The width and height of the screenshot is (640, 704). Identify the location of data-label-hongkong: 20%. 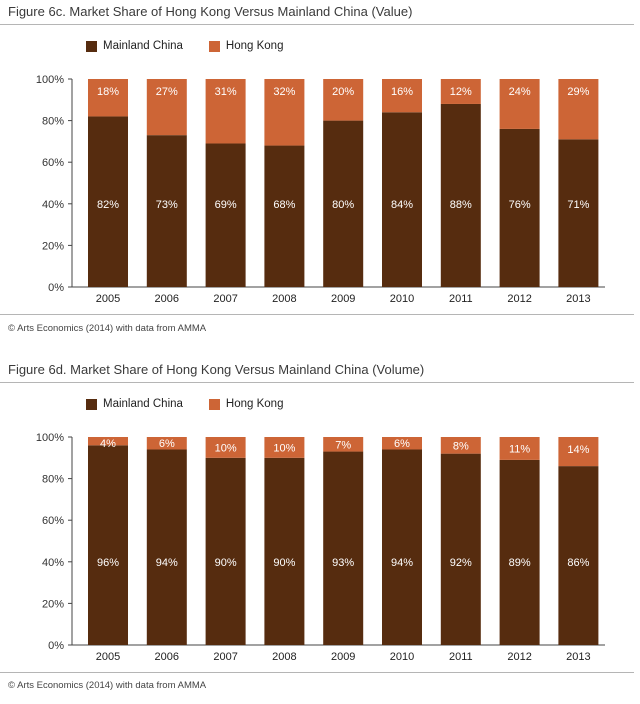
(343, 92).